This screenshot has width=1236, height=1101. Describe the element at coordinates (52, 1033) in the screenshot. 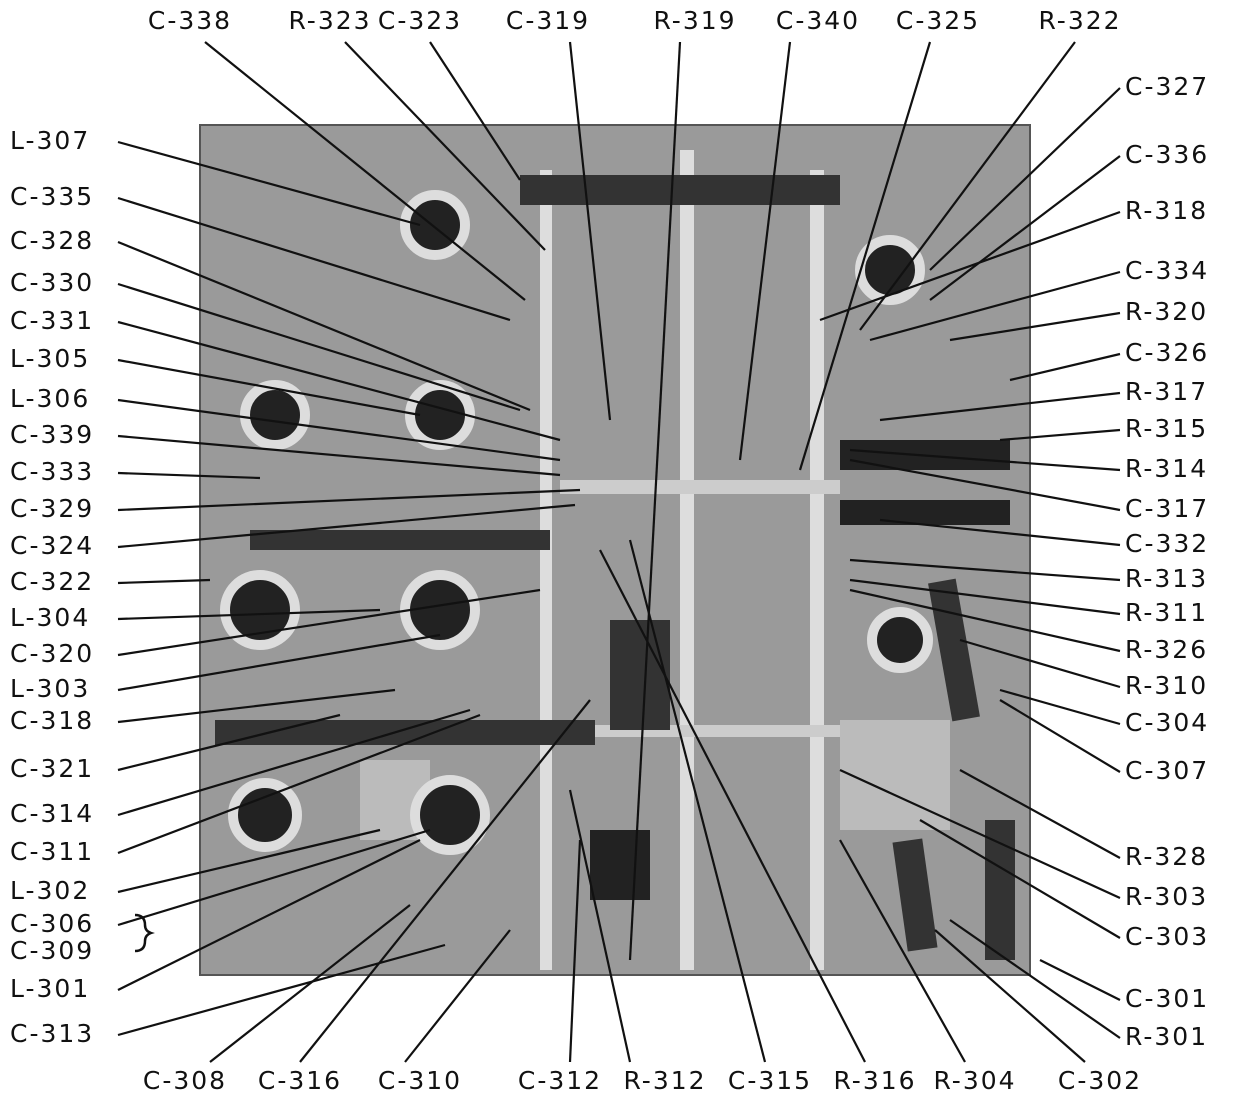

I see `part-label: C-313` at that location.